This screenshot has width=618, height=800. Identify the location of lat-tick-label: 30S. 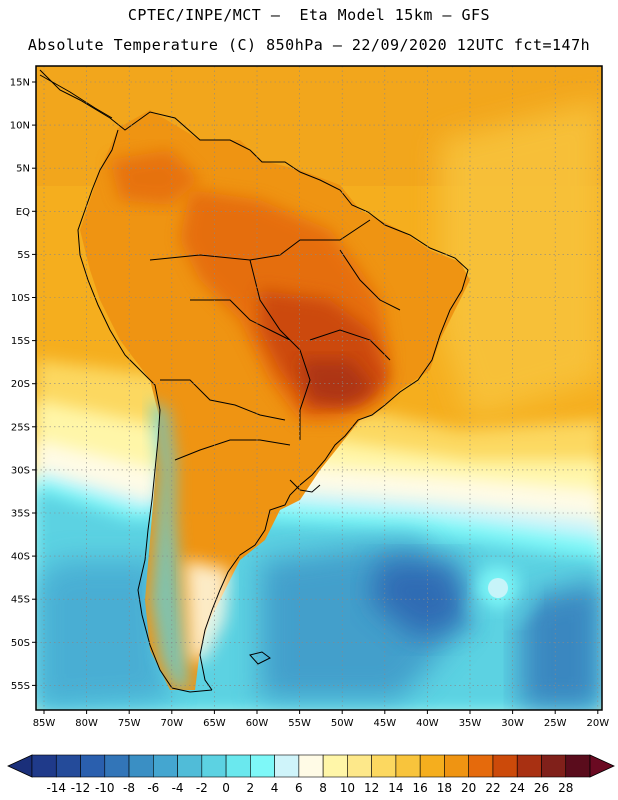
(20, 470).